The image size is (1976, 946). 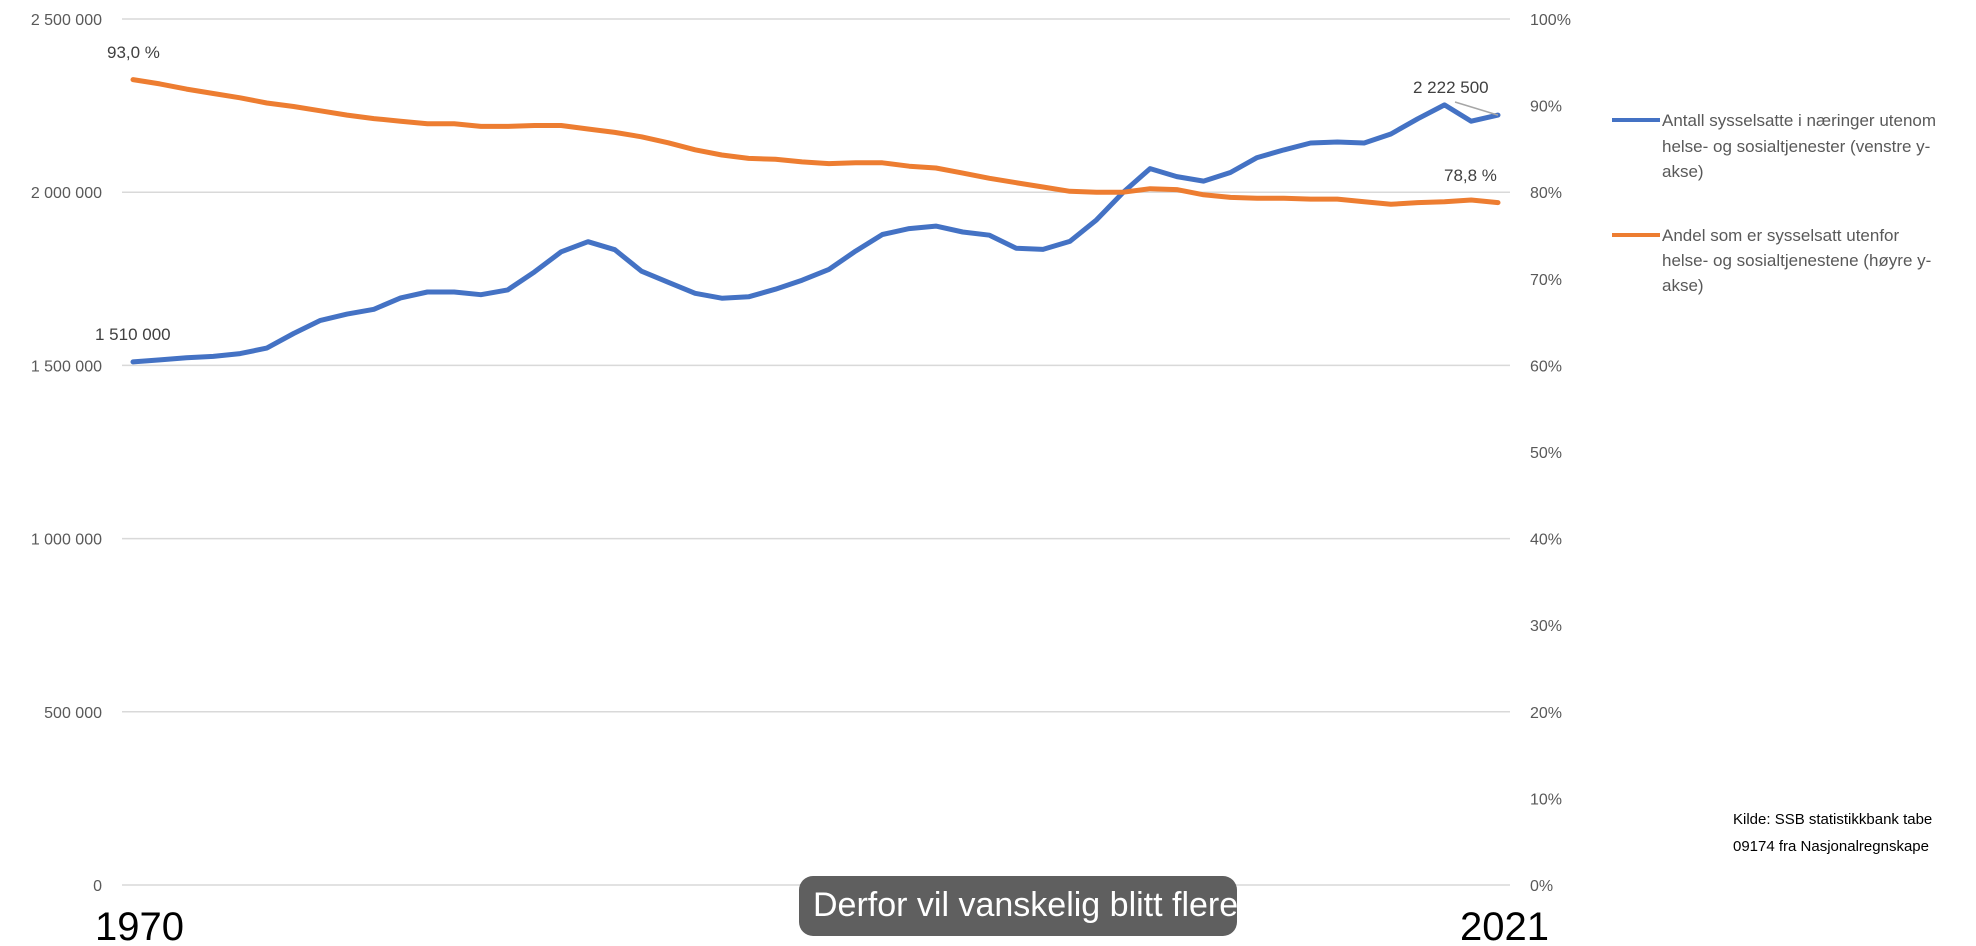 What do you see at coordinates (1546, 799) in the screenshot?
I see `y-right-tick-label: 10%` at bounding box center [1546, 799].